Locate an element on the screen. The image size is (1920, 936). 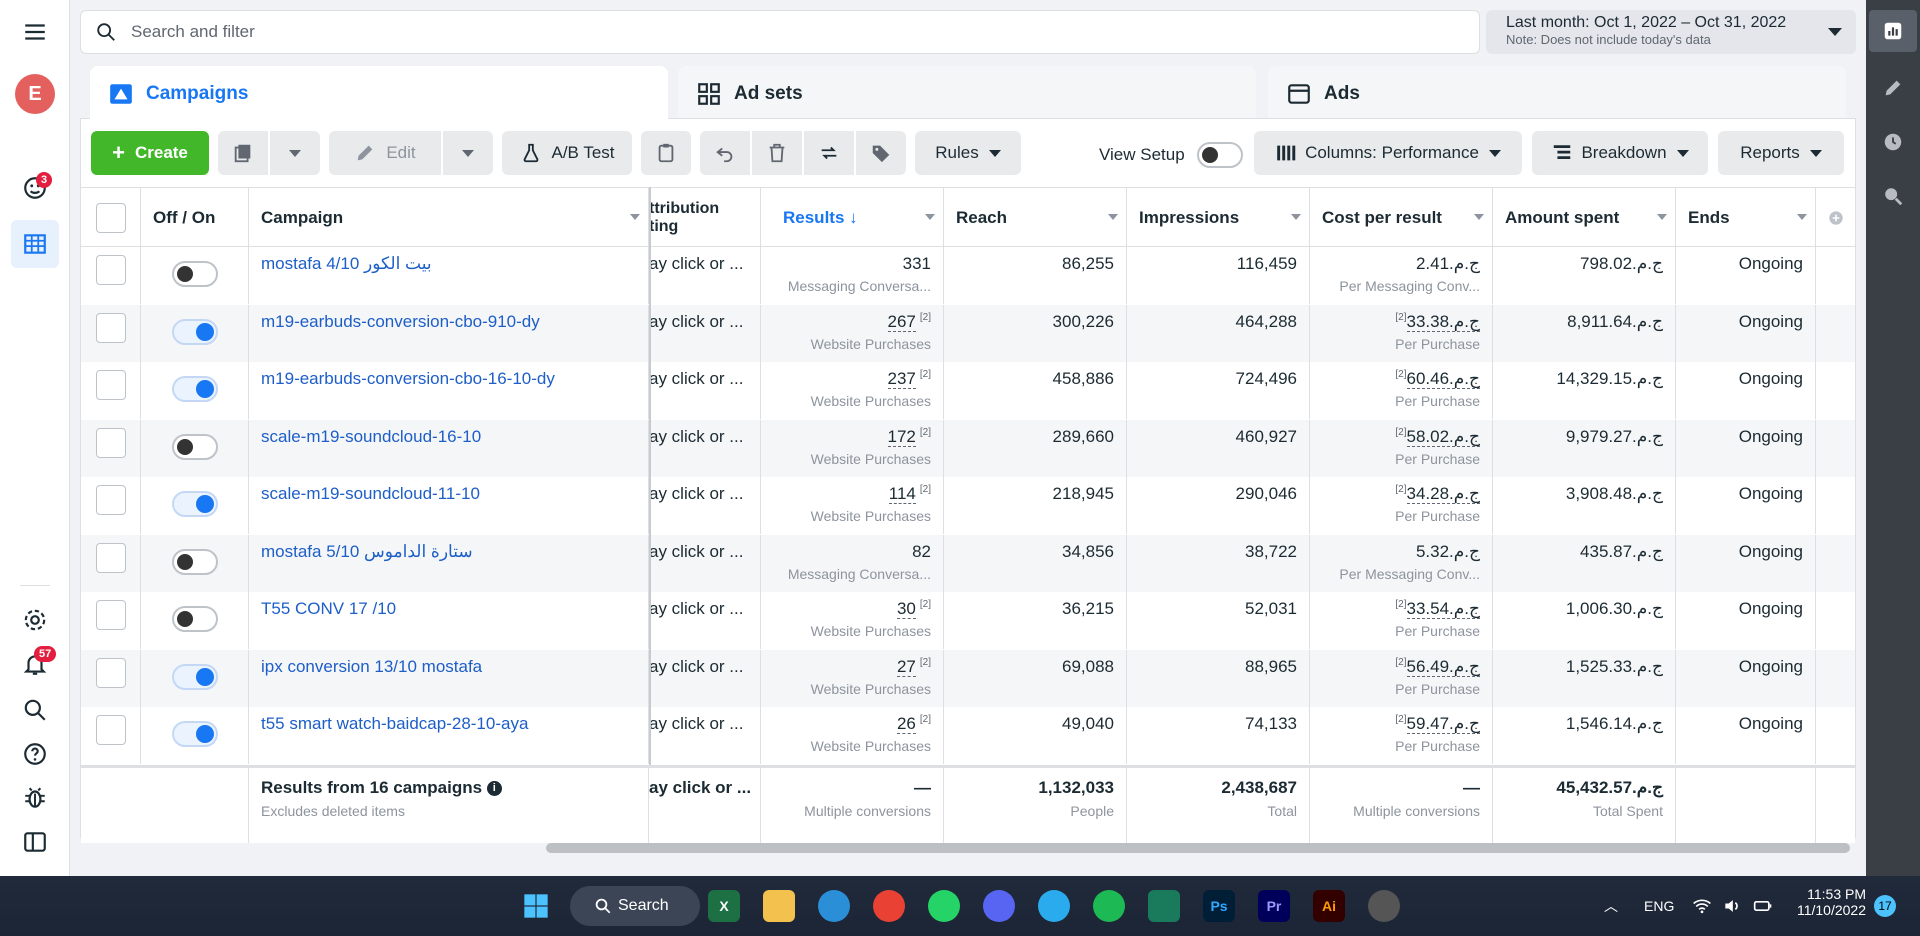
search-filter-bar is located at coordinates (780, 32).